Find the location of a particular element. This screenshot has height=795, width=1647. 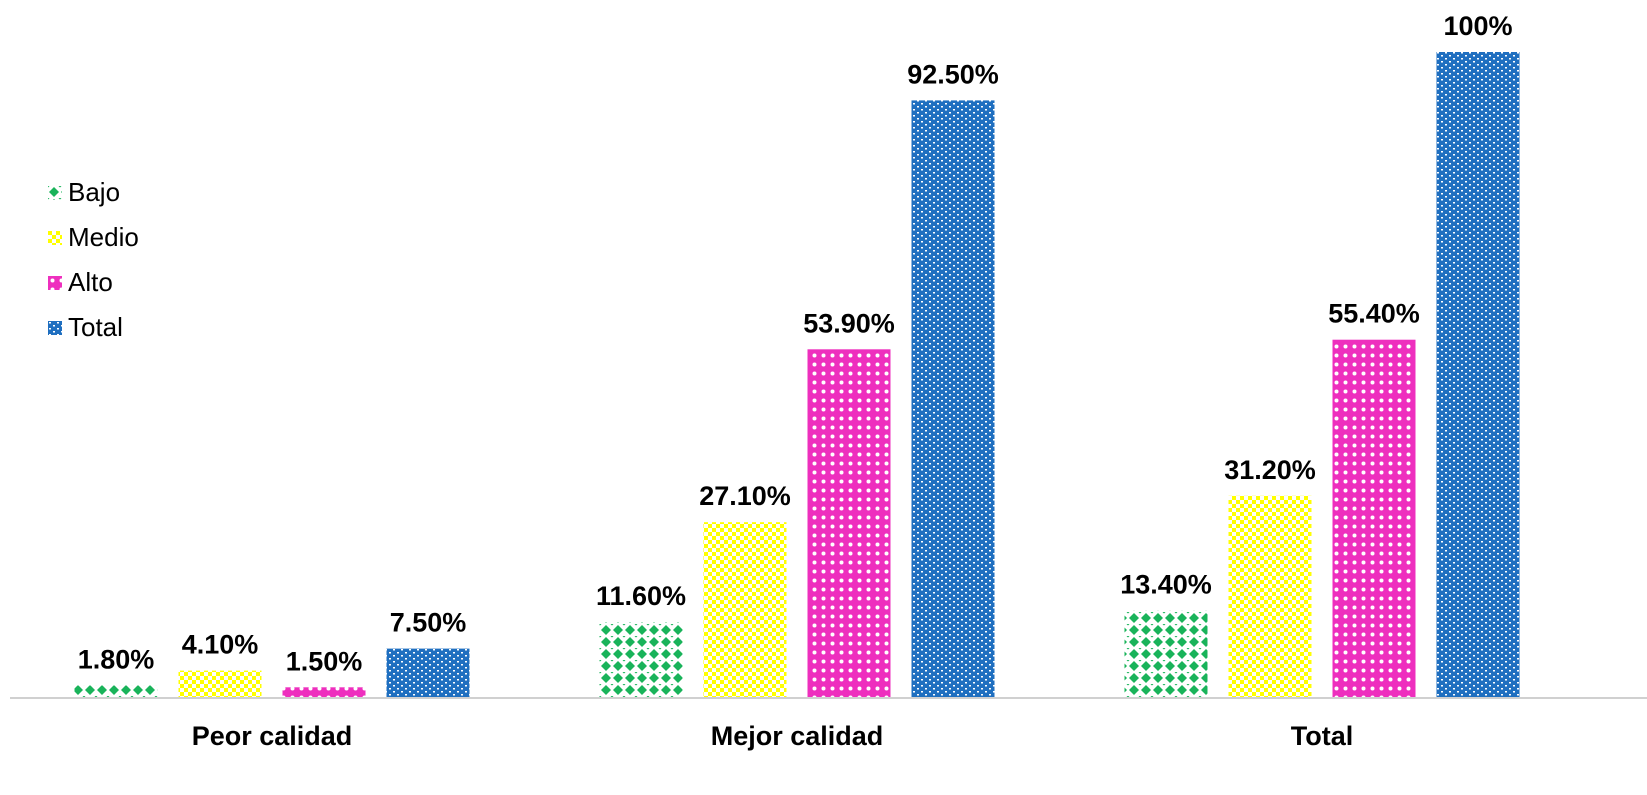

legend-item-medio: Medio is located at coordinates (93, 237).